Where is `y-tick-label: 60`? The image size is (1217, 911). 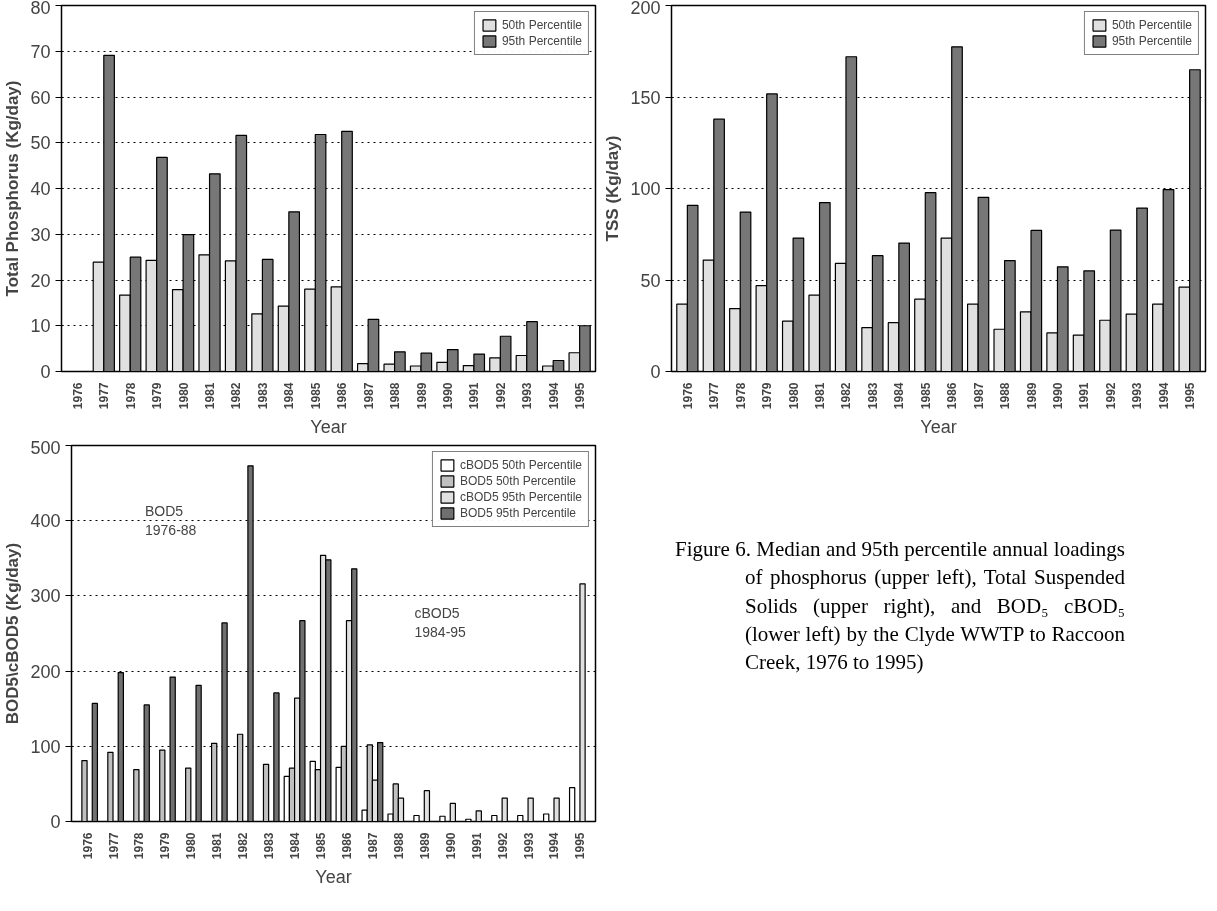
y-tick-label: 60 is located at coordinates (40, 97).